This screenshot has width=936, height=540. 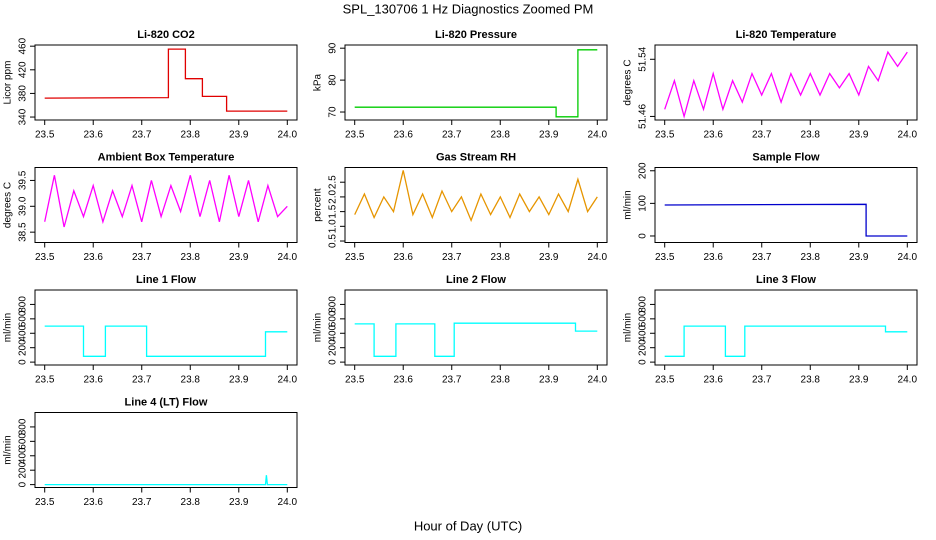 I want to click on panel-title: Ambient Box Temperature, so click(x=166, y=157).